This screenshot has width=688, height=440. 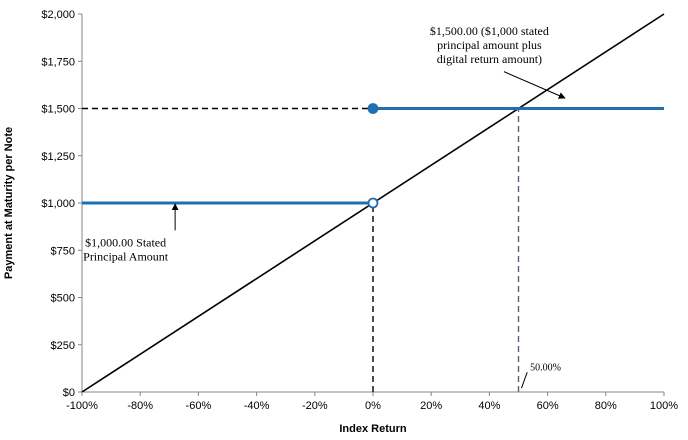 What do you see at coordinates (489, 406) in the screenshot?
I see `x-tick-label: 40%` at bounding box center [489, 406].